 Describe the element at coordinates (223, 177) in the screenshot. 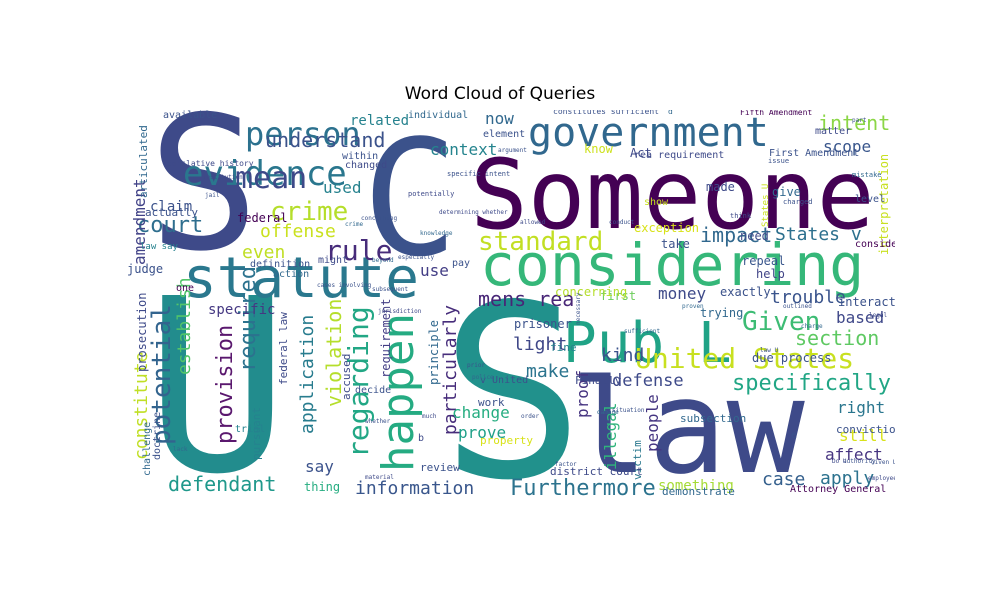

I see `word-restitution: restitution` at that location.